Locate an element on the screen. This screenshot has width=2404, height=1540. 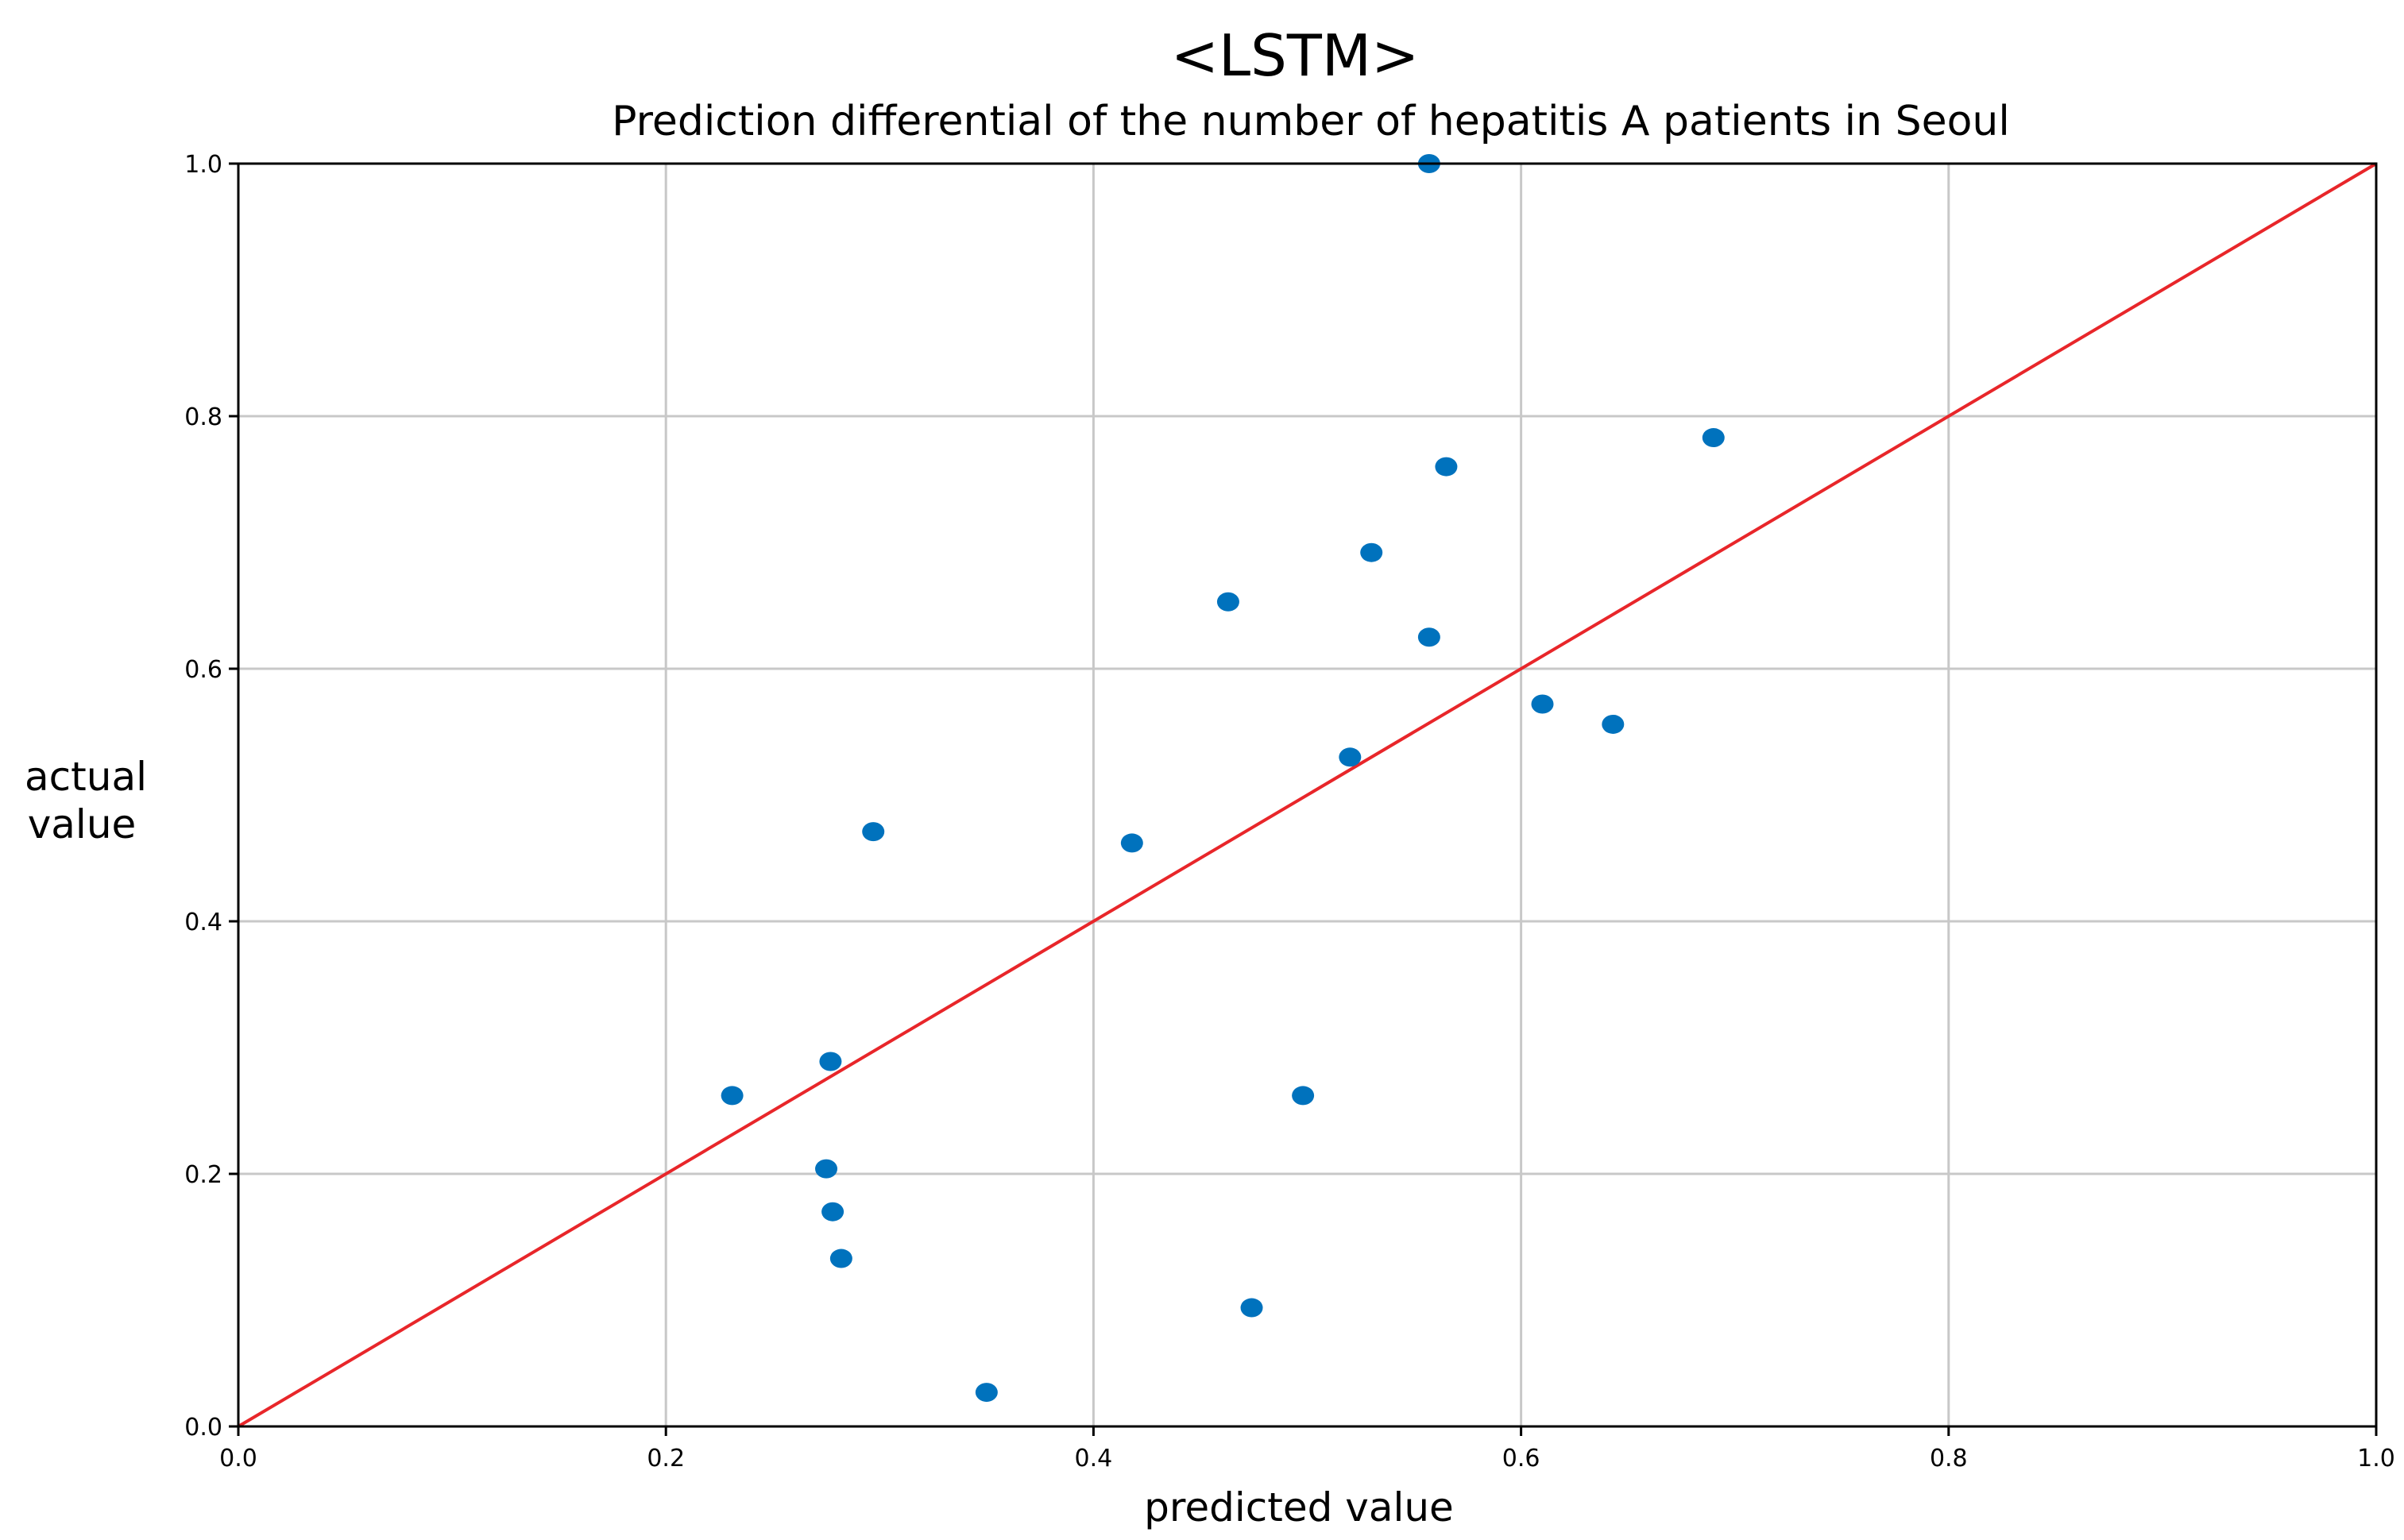
y-tick-label: 0.2 is located at coordinates (203, 1175).